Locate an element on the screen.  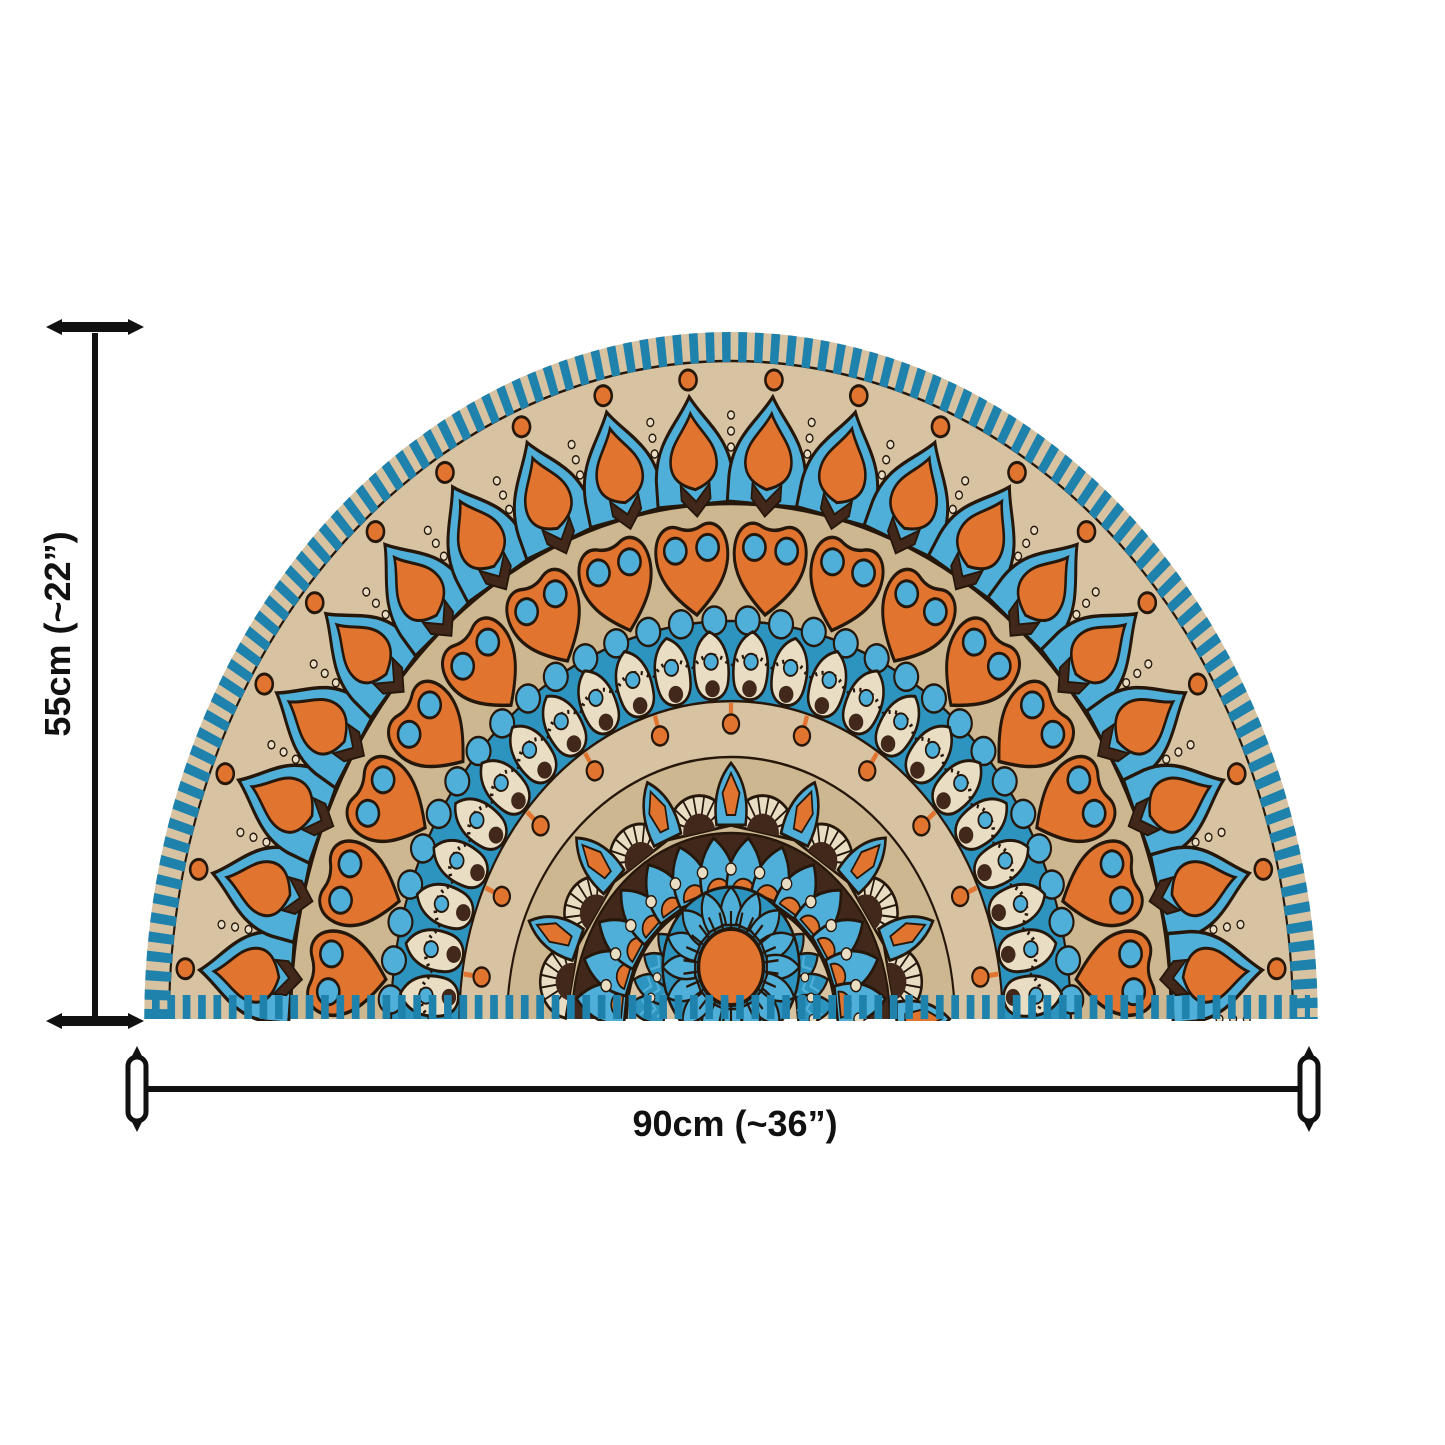
width-dimension-label: 90cm (~36”) is located at coordinates (734, 1123).